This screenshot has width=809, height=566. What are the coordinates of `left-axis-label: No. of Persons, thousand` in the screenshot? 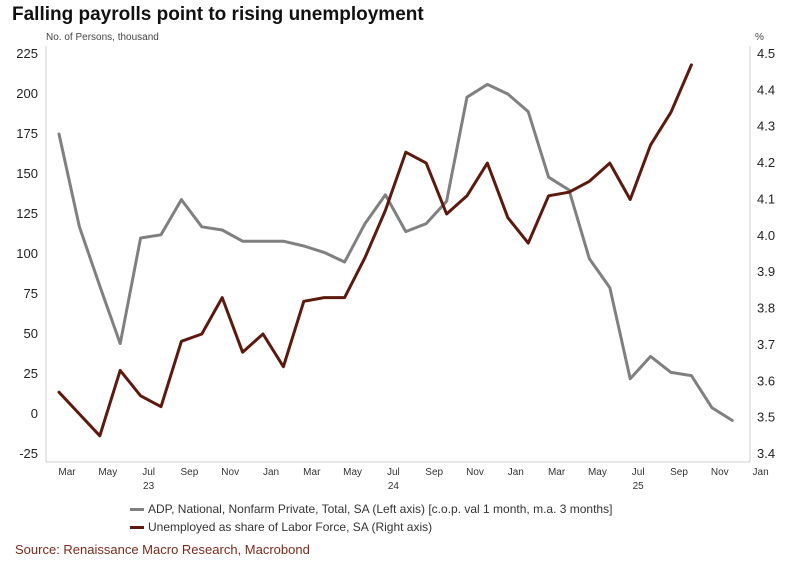 It's located at (102, 37).